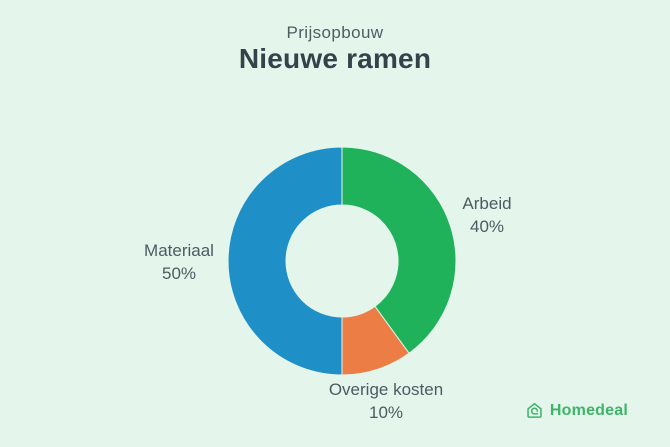 This screenshot has width=670, height=447. Describe the element at coordinates (386, 389) in the screenshot. I see `slice-name: Overige kosten` at that location.